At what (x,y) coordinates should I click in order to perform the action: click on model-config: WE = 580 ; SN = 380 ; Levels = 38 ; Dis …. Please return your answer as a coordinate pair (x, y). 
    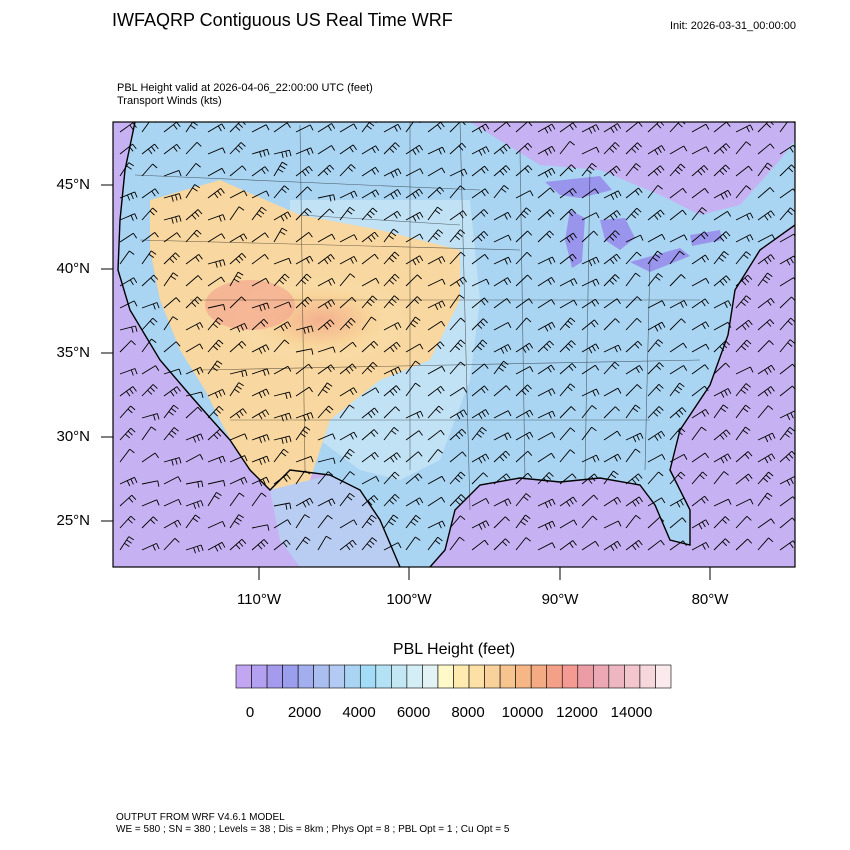
    Looking at the image, I should click on (313, 829).